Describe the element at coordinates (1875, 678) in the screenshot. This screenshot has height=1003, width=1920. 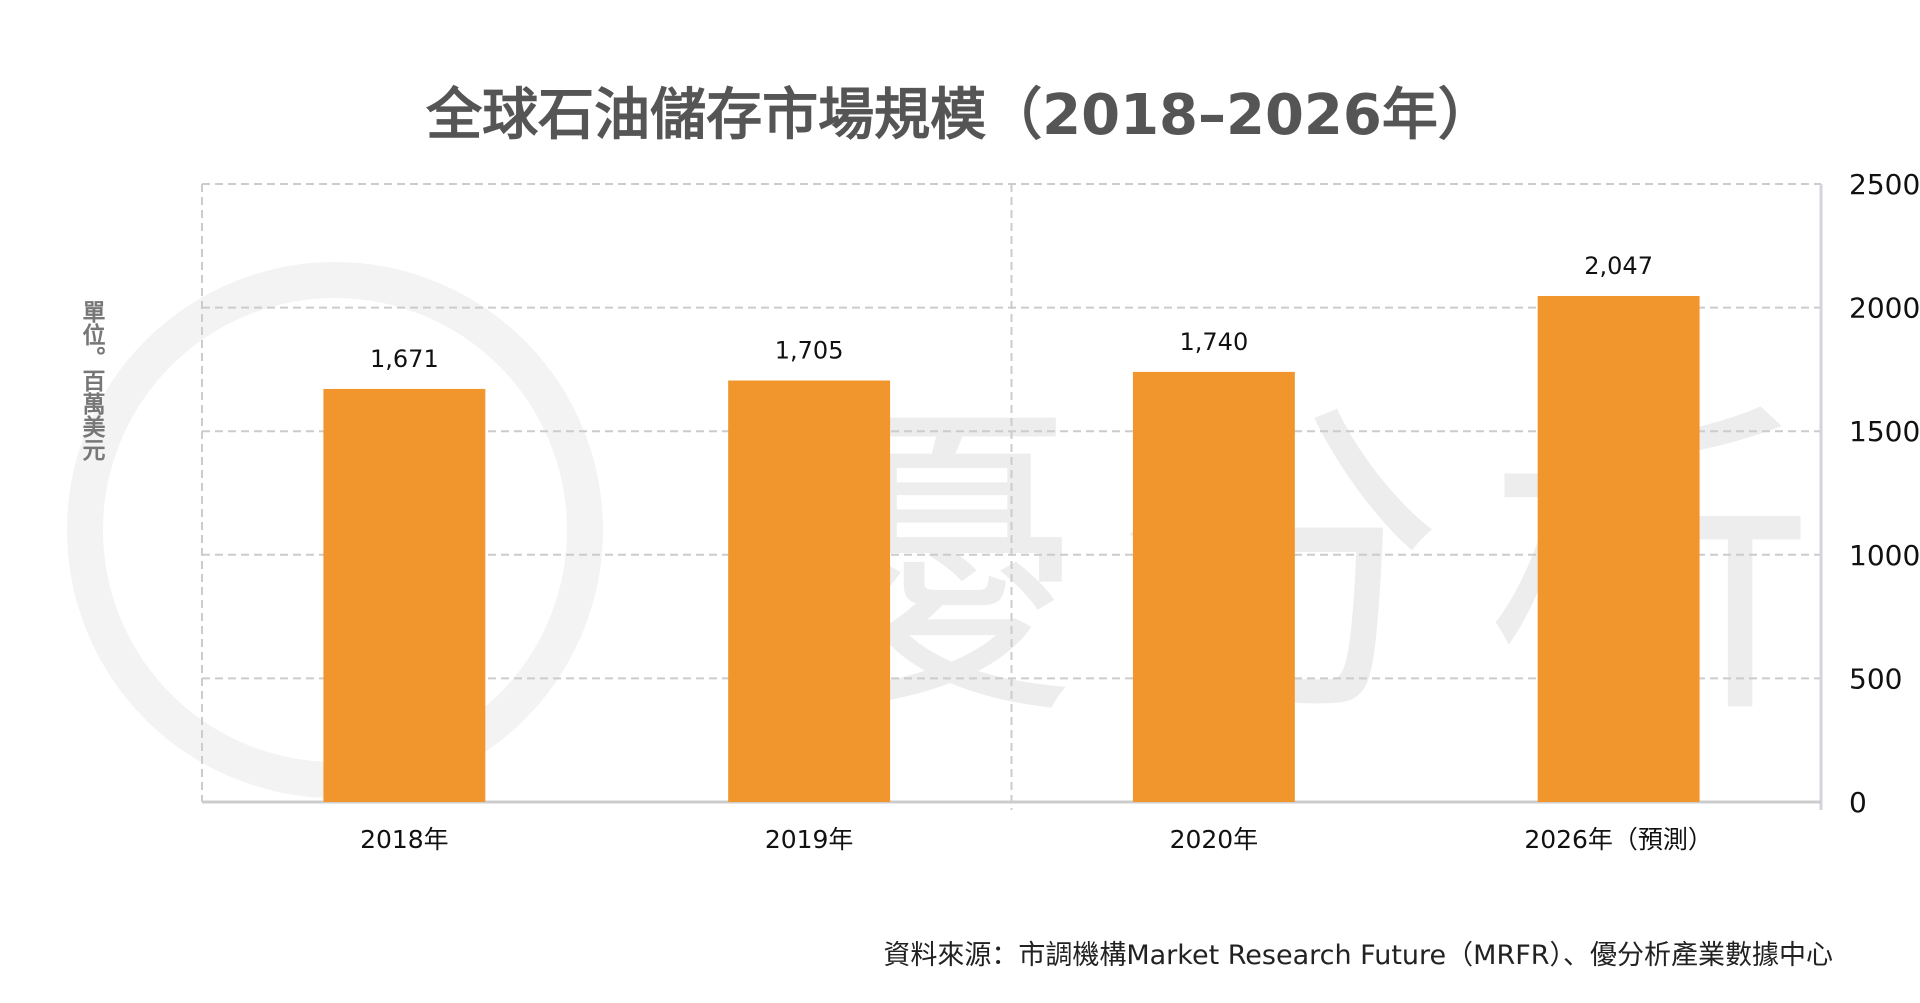
I see `y-tick-label: 500` at that location.